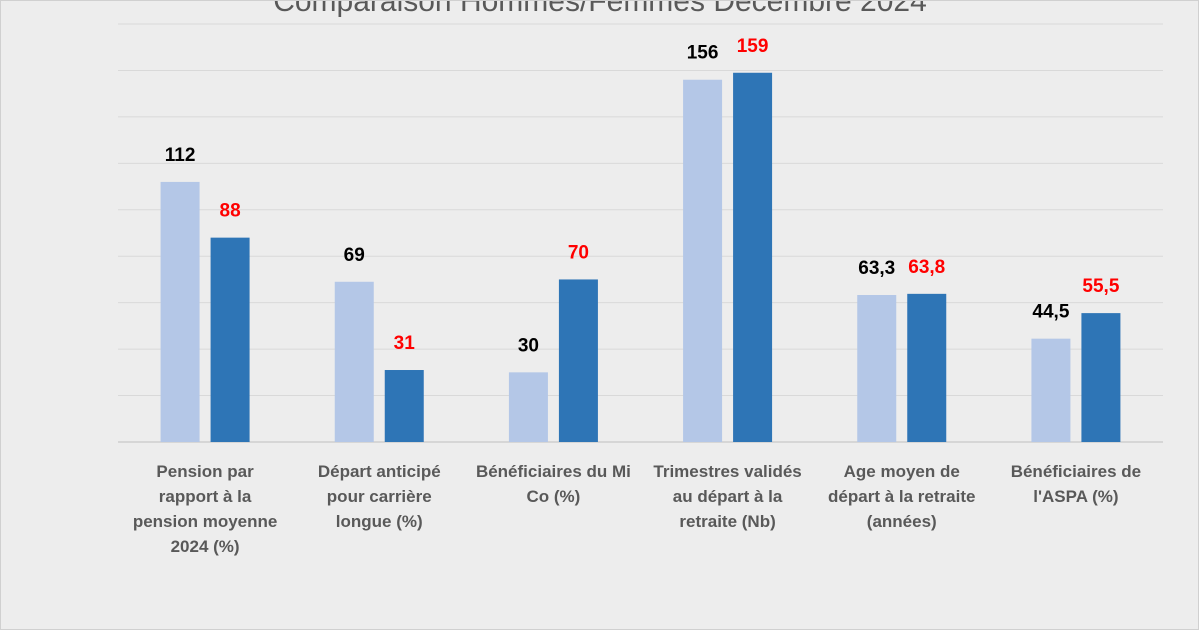 This screenshot has width=1199, height=630. What do you see at coordinates (1076, 484) in the screenshot?
I see `x-tick-label: Bénéficiaires de l'ASPA (%)` at bounding box center [1076, 484].